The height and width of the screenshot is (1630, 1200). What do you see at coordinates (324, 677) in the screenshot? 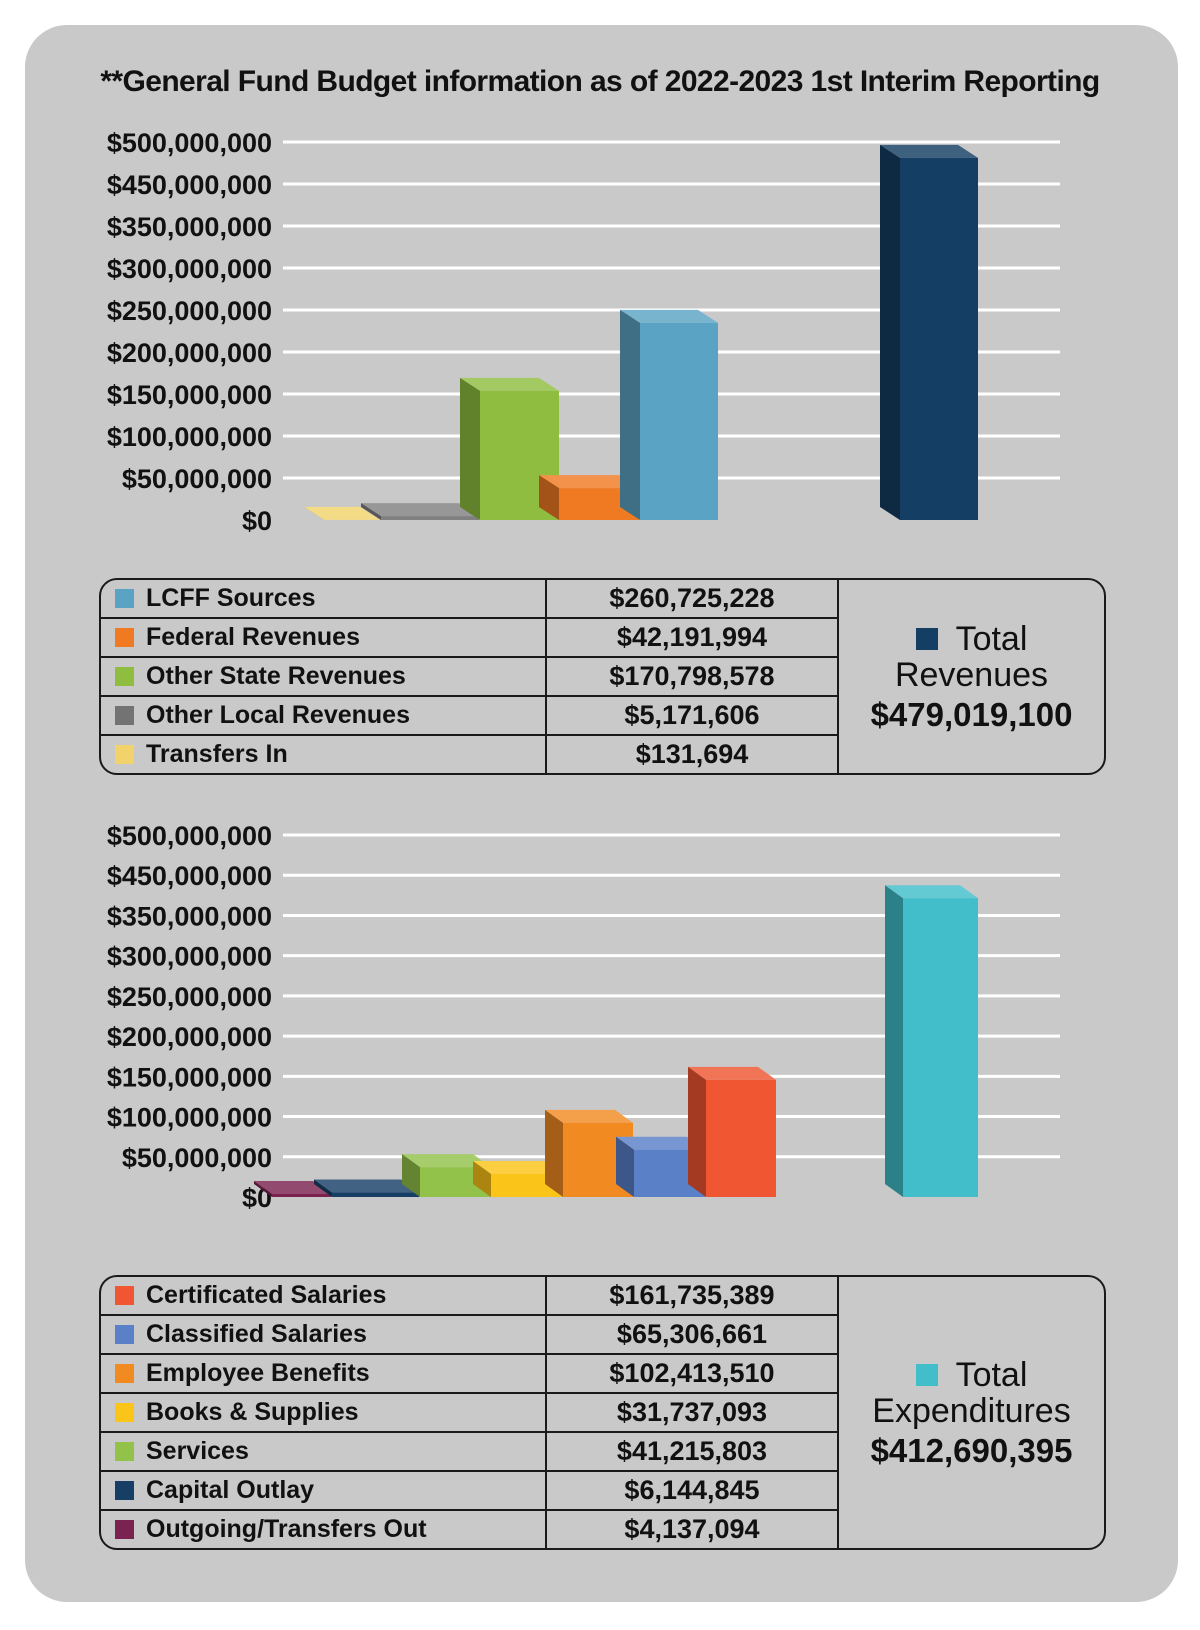
I see `row-label-cell: Other State Revenues` at bounding box center [324, 677].